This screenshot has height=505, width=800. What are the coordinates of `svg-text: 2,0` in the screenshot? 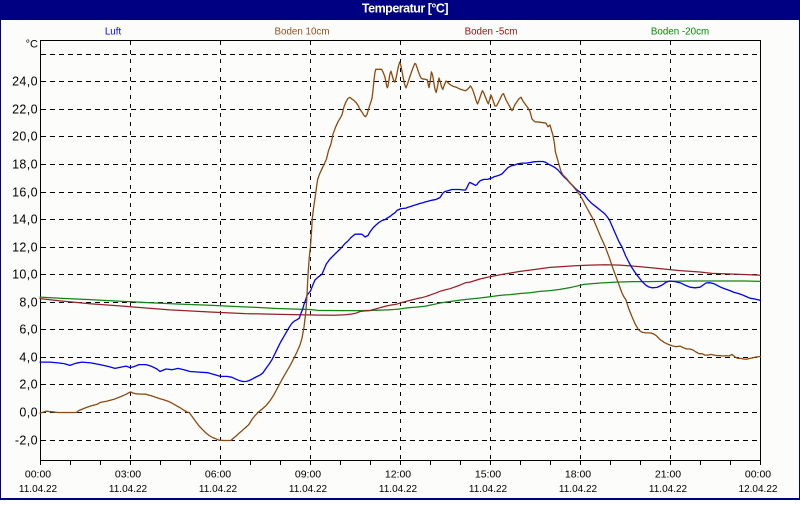 It's located at (28, 385).